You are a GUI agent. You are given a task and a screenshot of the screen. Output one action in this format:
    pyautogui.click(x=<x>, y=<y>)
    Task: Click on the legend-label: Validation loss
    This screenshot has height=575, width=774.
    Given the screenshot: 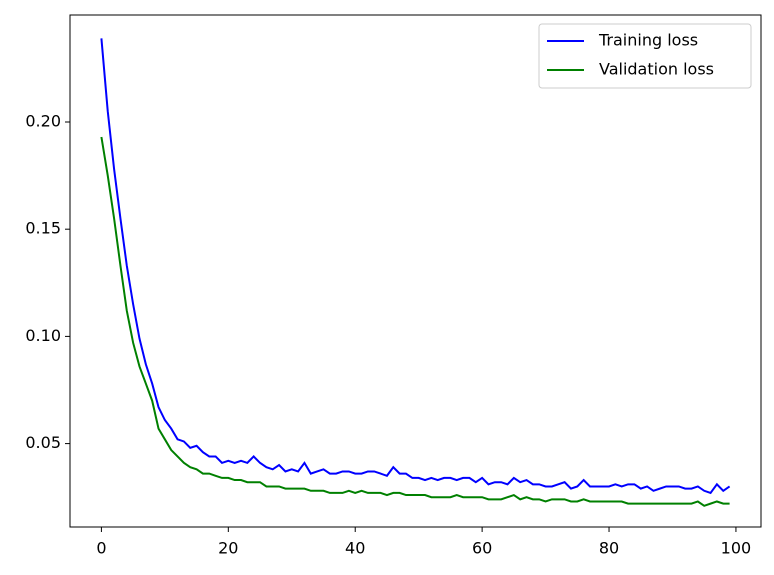 What is the action you would take?
    pyautogui.click(x=656, y=69)
    